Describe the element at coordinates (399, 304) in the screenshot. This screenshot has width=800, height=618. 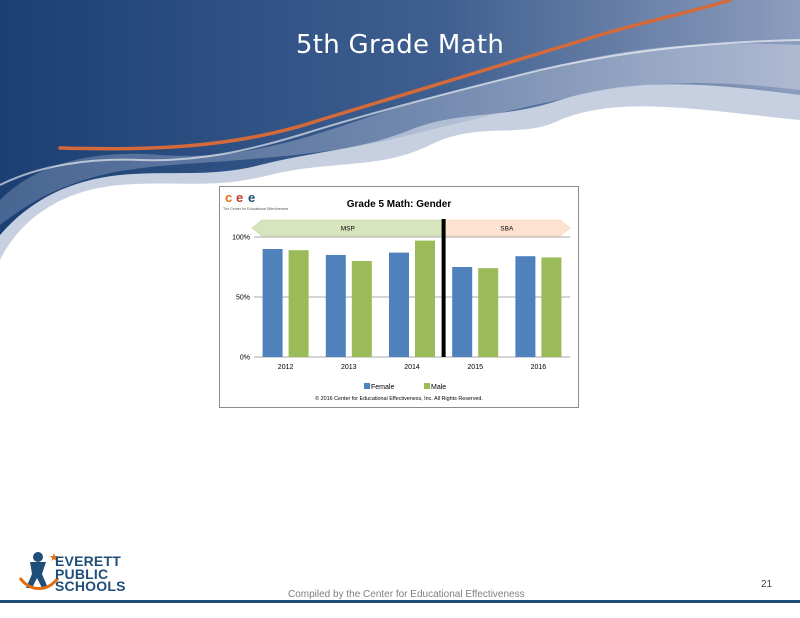
I see `bar-female-2014` at that location.